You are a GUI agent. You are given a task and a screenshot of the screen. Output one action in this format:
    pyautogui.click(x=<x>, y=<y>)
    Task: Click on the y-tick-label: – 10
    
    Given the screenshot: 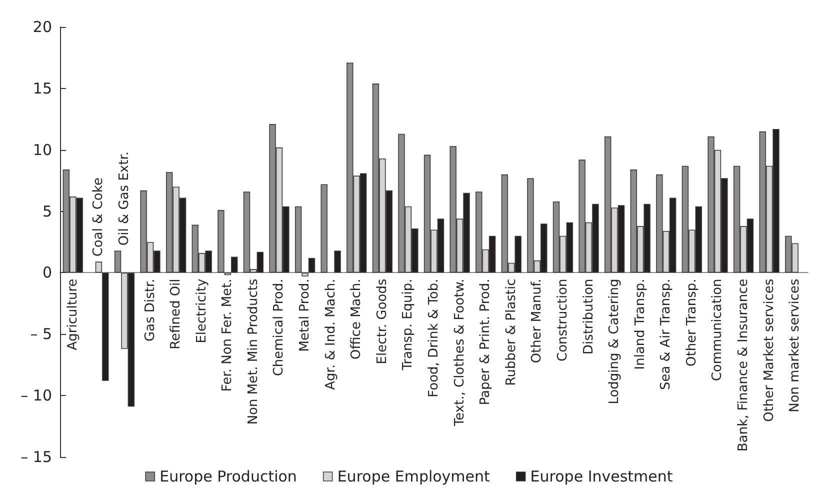 What is the action you would take?
    pyautogui.click(x=36, y=395)
    